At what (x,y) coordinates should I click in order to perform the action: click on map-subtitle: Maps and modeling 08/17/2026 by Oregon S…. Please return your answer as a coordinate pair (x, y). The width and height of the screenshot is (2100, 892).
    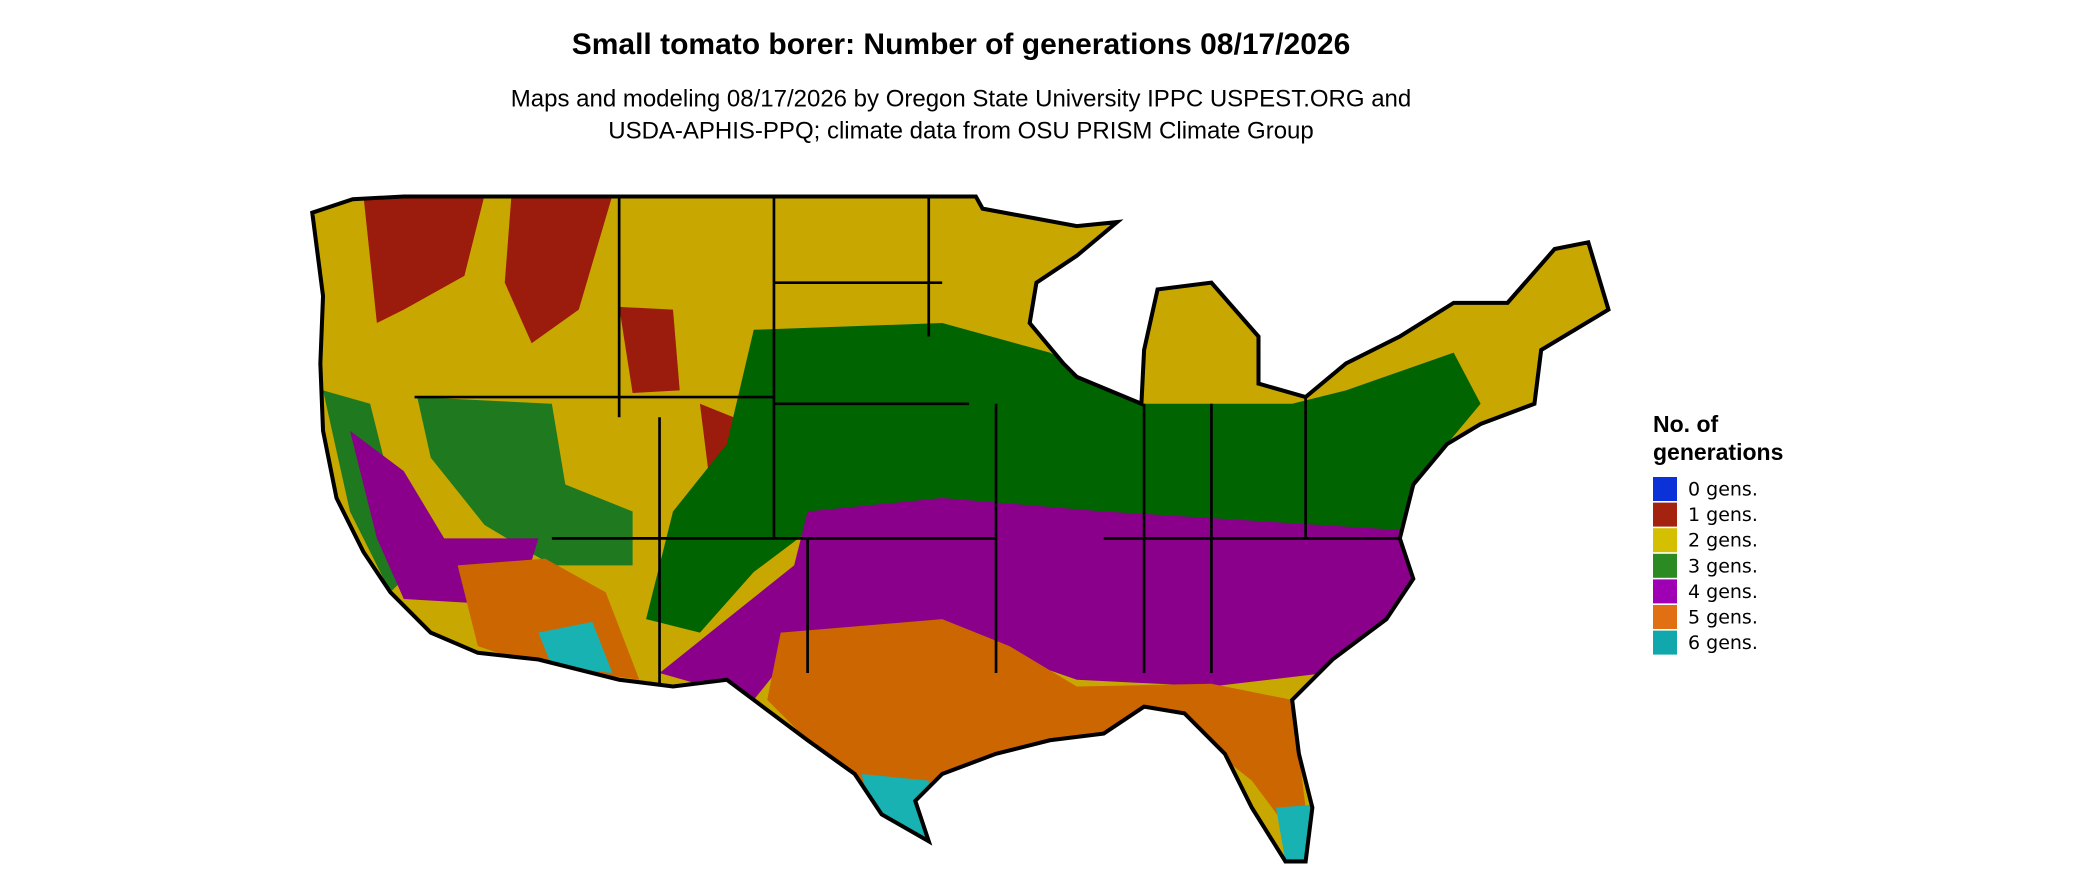
    Looking at the image, I should click on (961, 98).